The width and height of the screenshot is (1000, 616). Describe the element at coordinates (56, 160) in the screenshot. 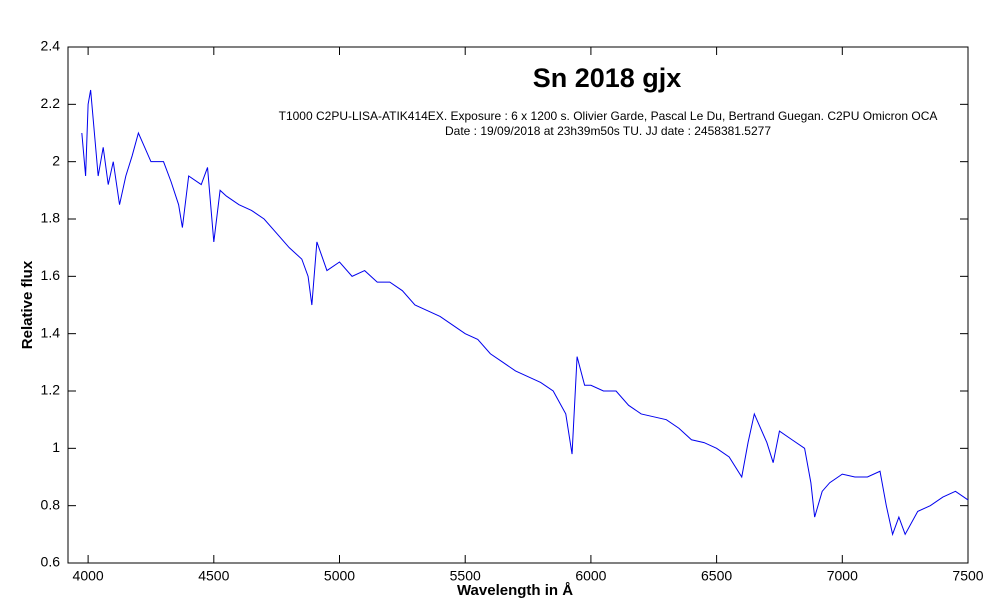

I see `y-tick-label: 2` at that location.